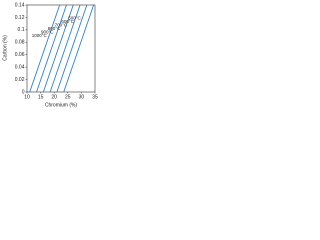 The image size is (320, 240). I want to click on y-tick-label: 0.12, so click(20, 18).